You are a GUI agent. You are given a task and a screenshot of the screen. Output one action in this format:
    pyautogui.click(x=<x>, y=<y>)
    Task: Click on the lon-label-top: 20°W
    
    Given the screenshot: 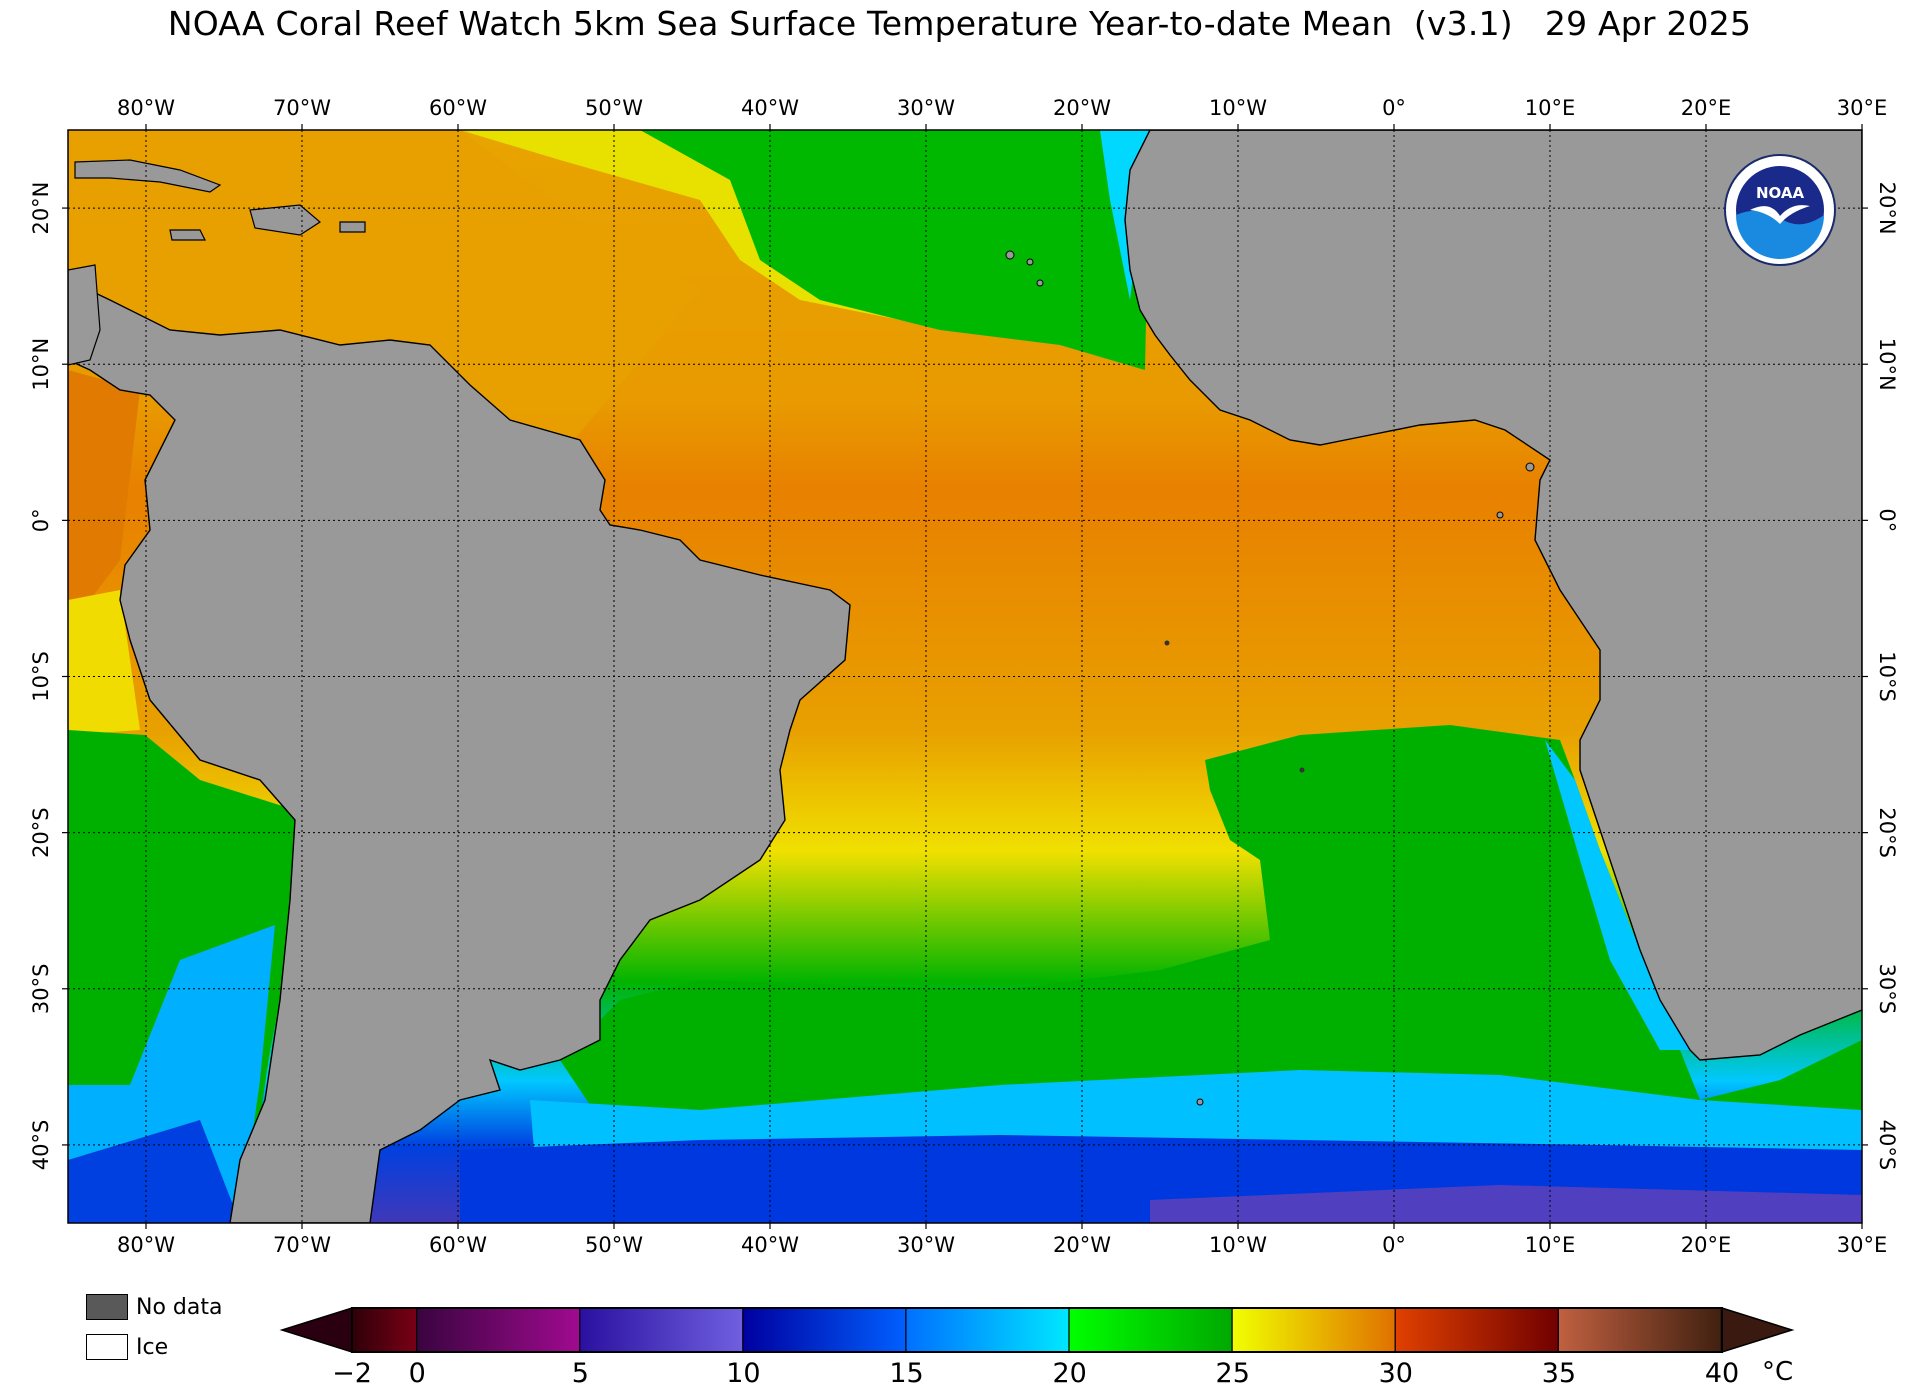 What is the action you would take?
    pyautogui.click(x=1082, y=108)
    